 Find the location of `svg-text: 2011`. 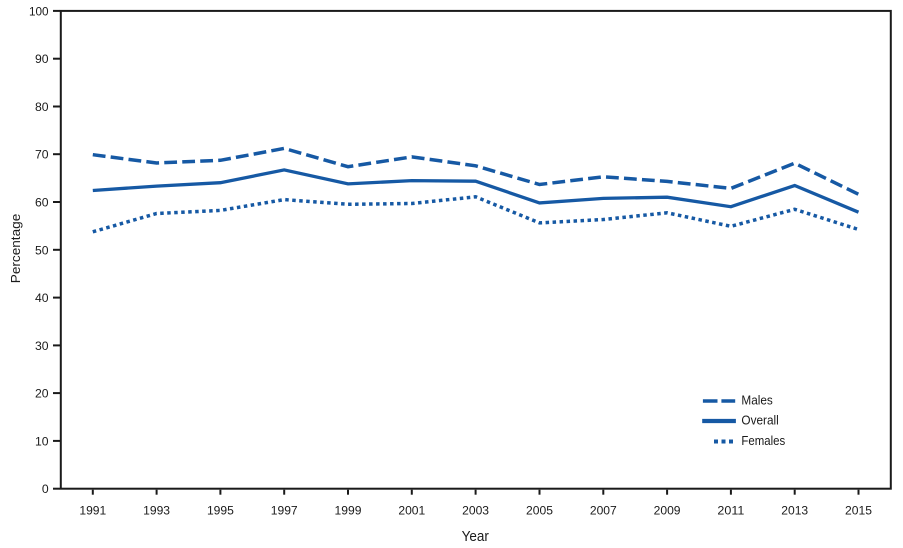

svg-text: 2011 is located at coordinates (730, 511).